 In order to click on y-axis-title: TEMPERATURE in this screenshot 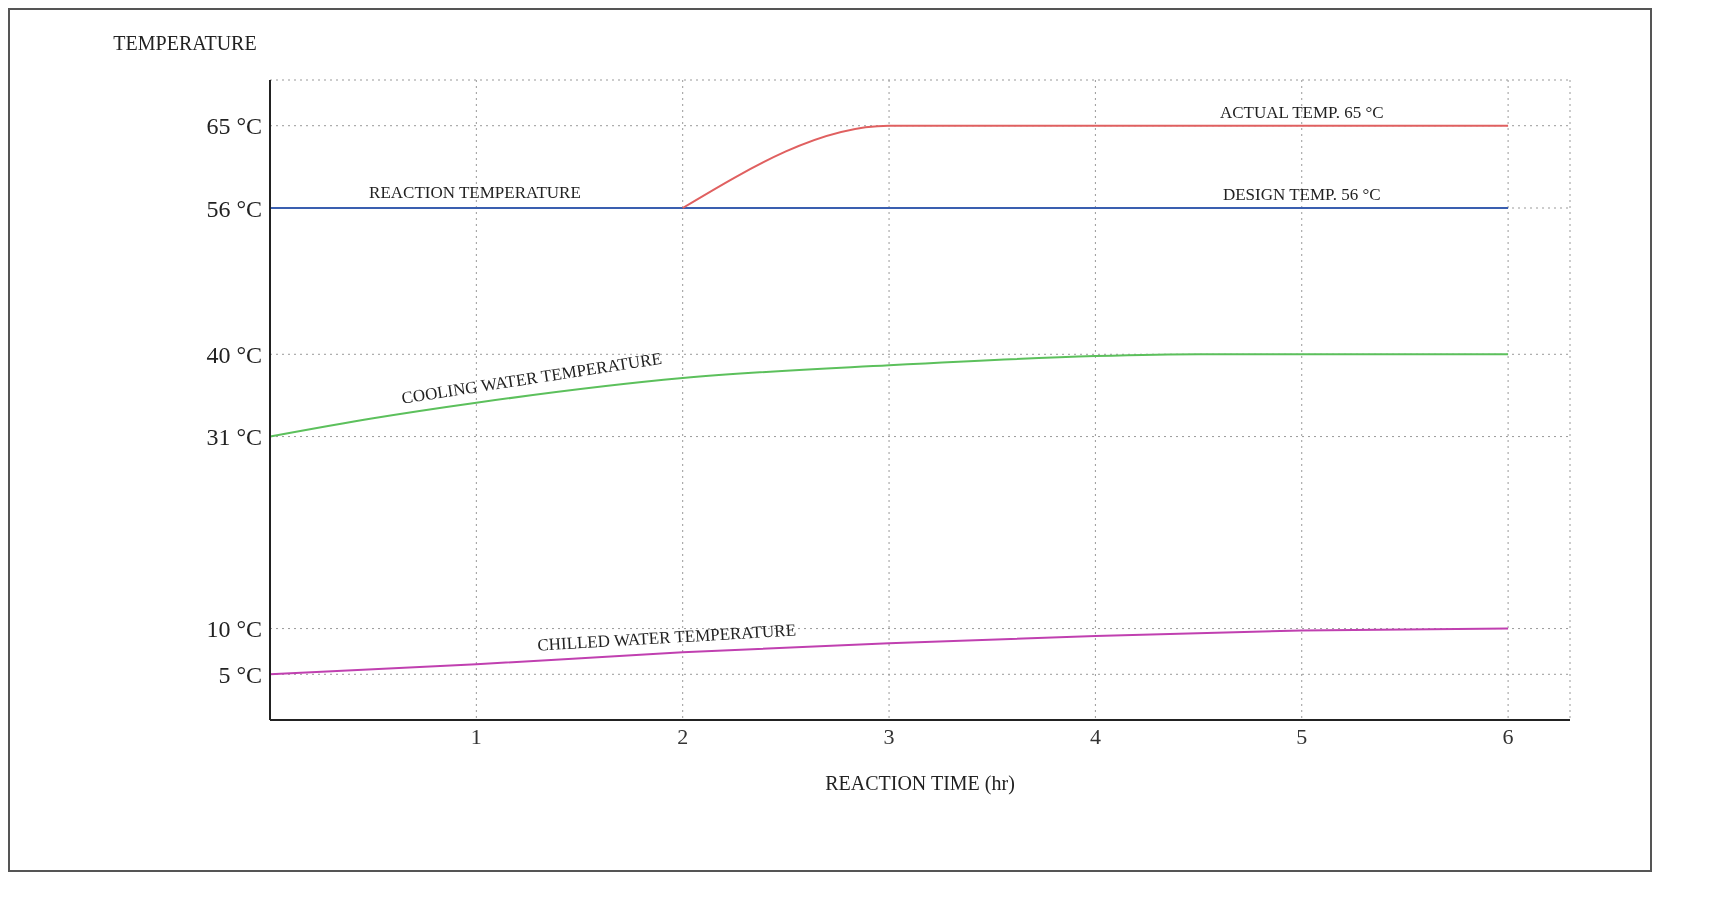, I will do `click(185, 43)`.